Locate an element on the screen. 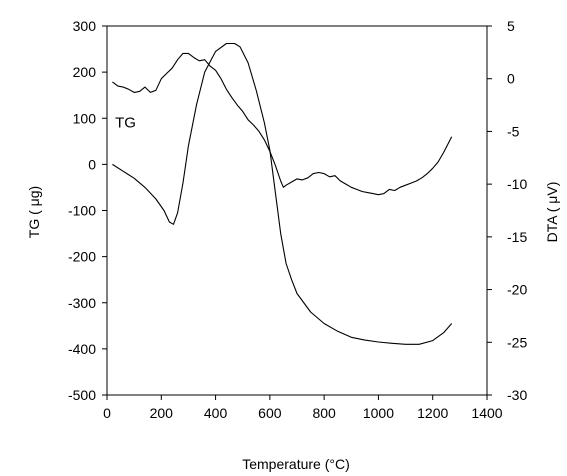  series-label-tg: TG is located at coordinates (125, 122).